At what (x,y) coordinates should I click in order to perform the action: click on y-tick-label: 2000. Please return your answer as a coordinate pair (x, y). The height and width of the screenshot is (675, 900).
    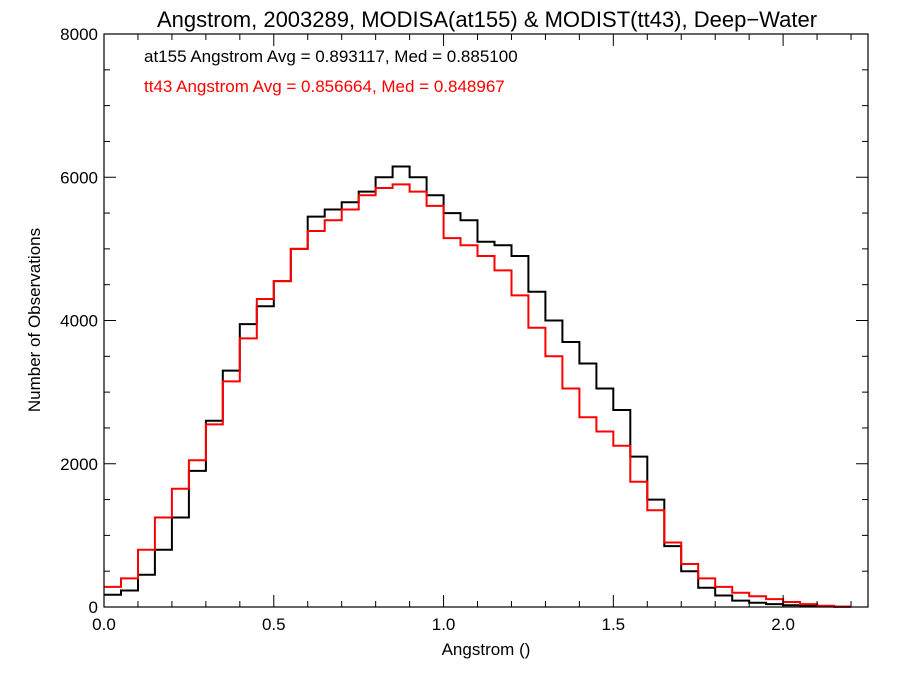
    Looking at the image, I should click on (79, 464).